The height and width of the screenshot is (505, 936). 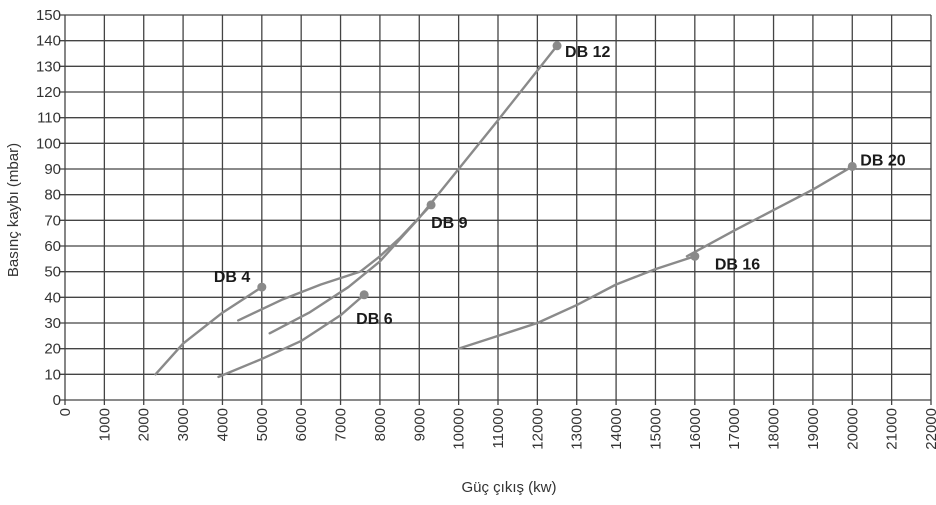 What do you see at coordinates (301, 424) in the screenshot?
I see `x-tick-label: 6000` at bounding box center [301, 424].